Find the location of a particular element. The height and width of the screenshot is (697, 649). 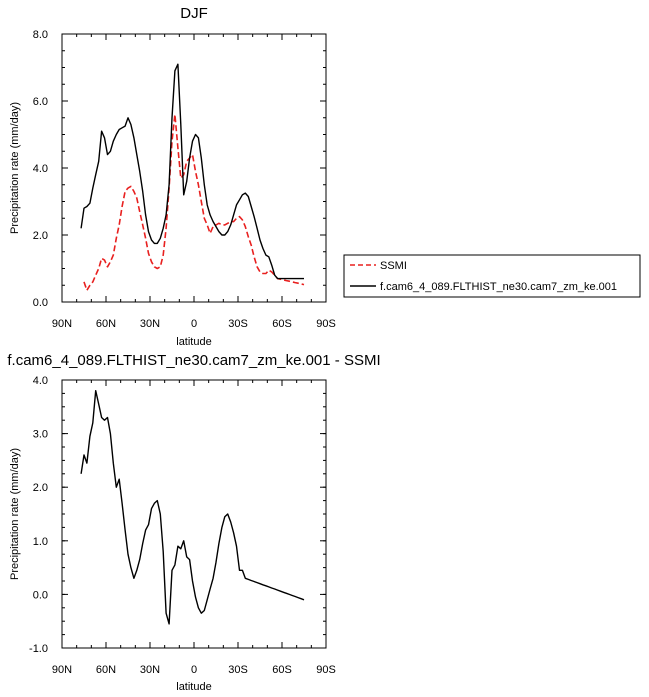

y-tick-label: 1.0 is located at coordinates (40, 542).